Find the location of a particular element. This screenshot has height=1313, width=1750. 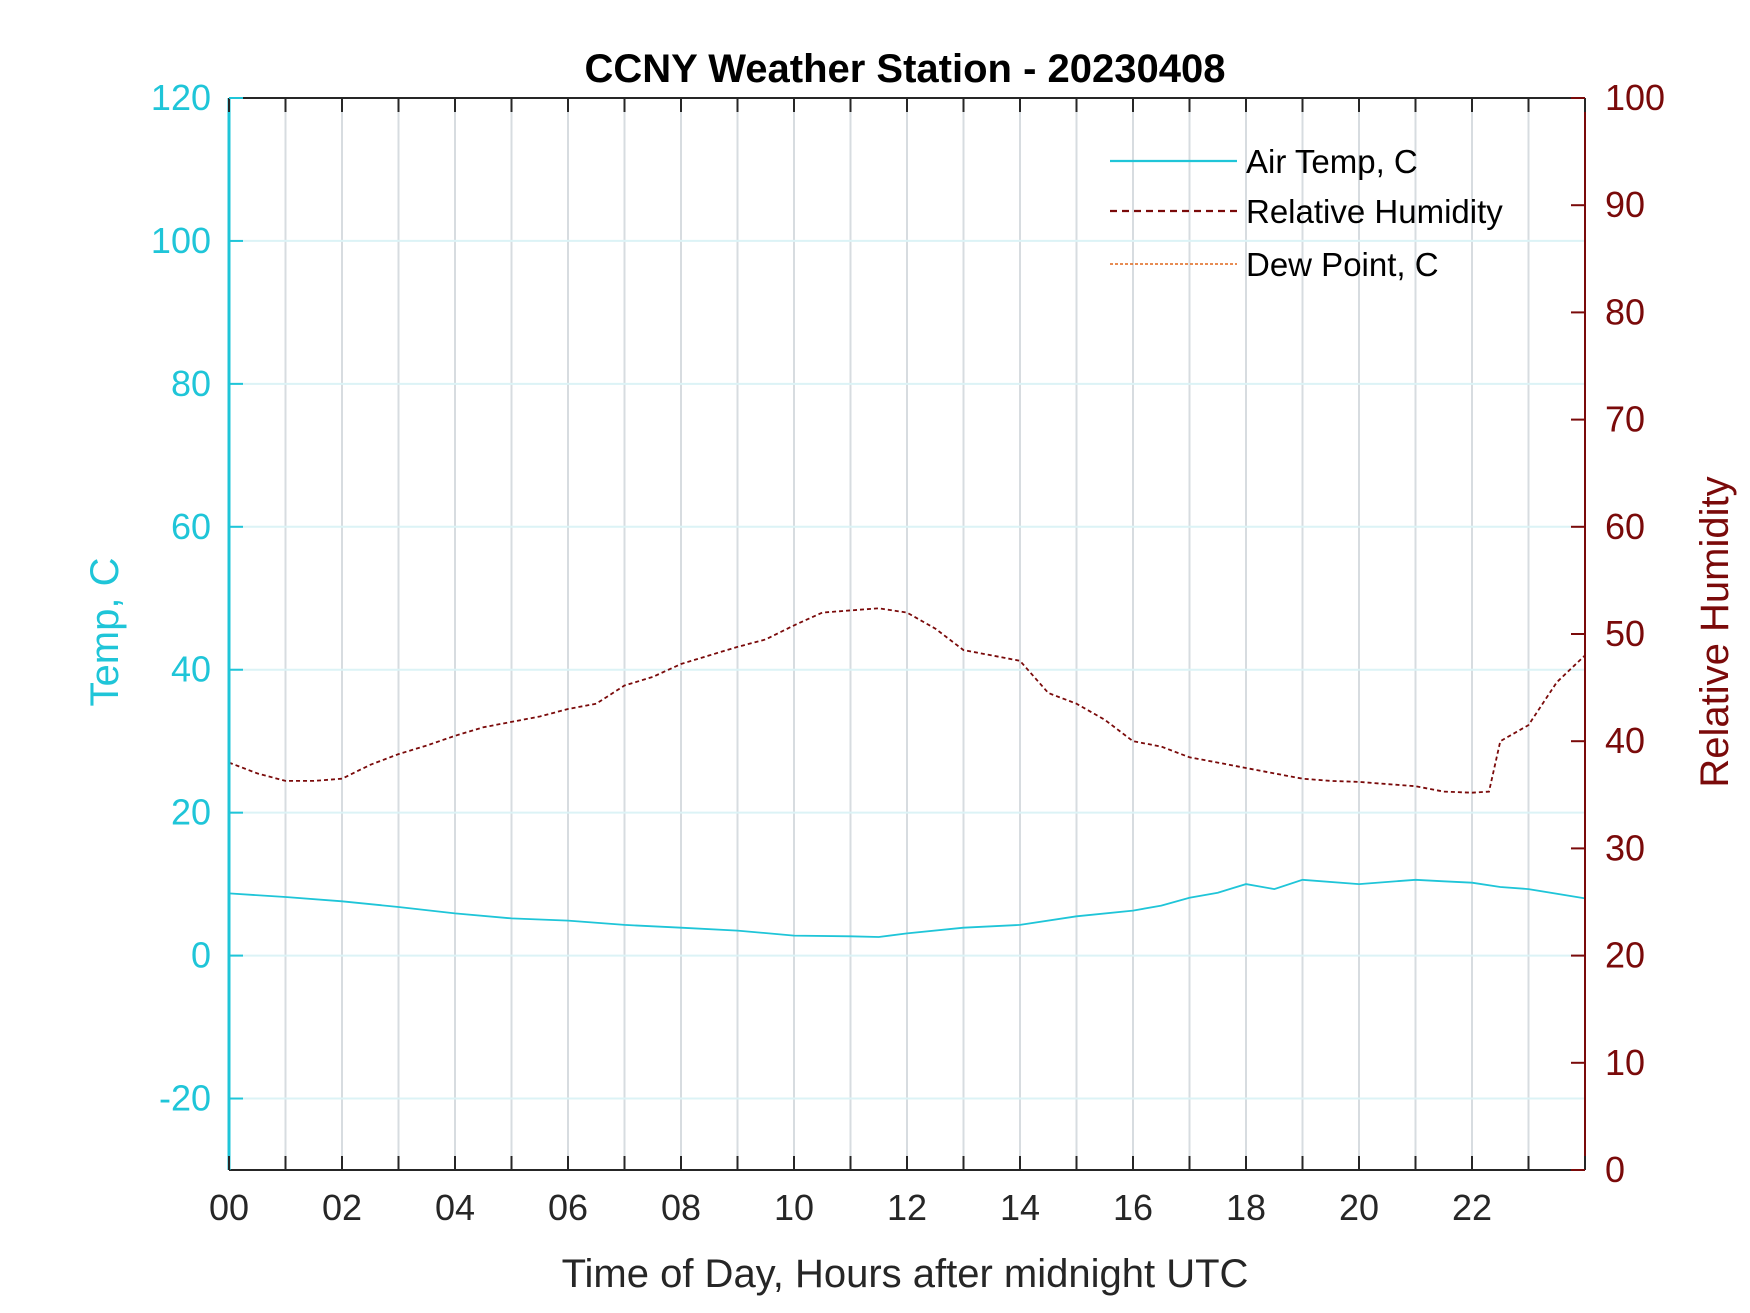

x-tick-label: 02 is located at coordinates (342, 1207).